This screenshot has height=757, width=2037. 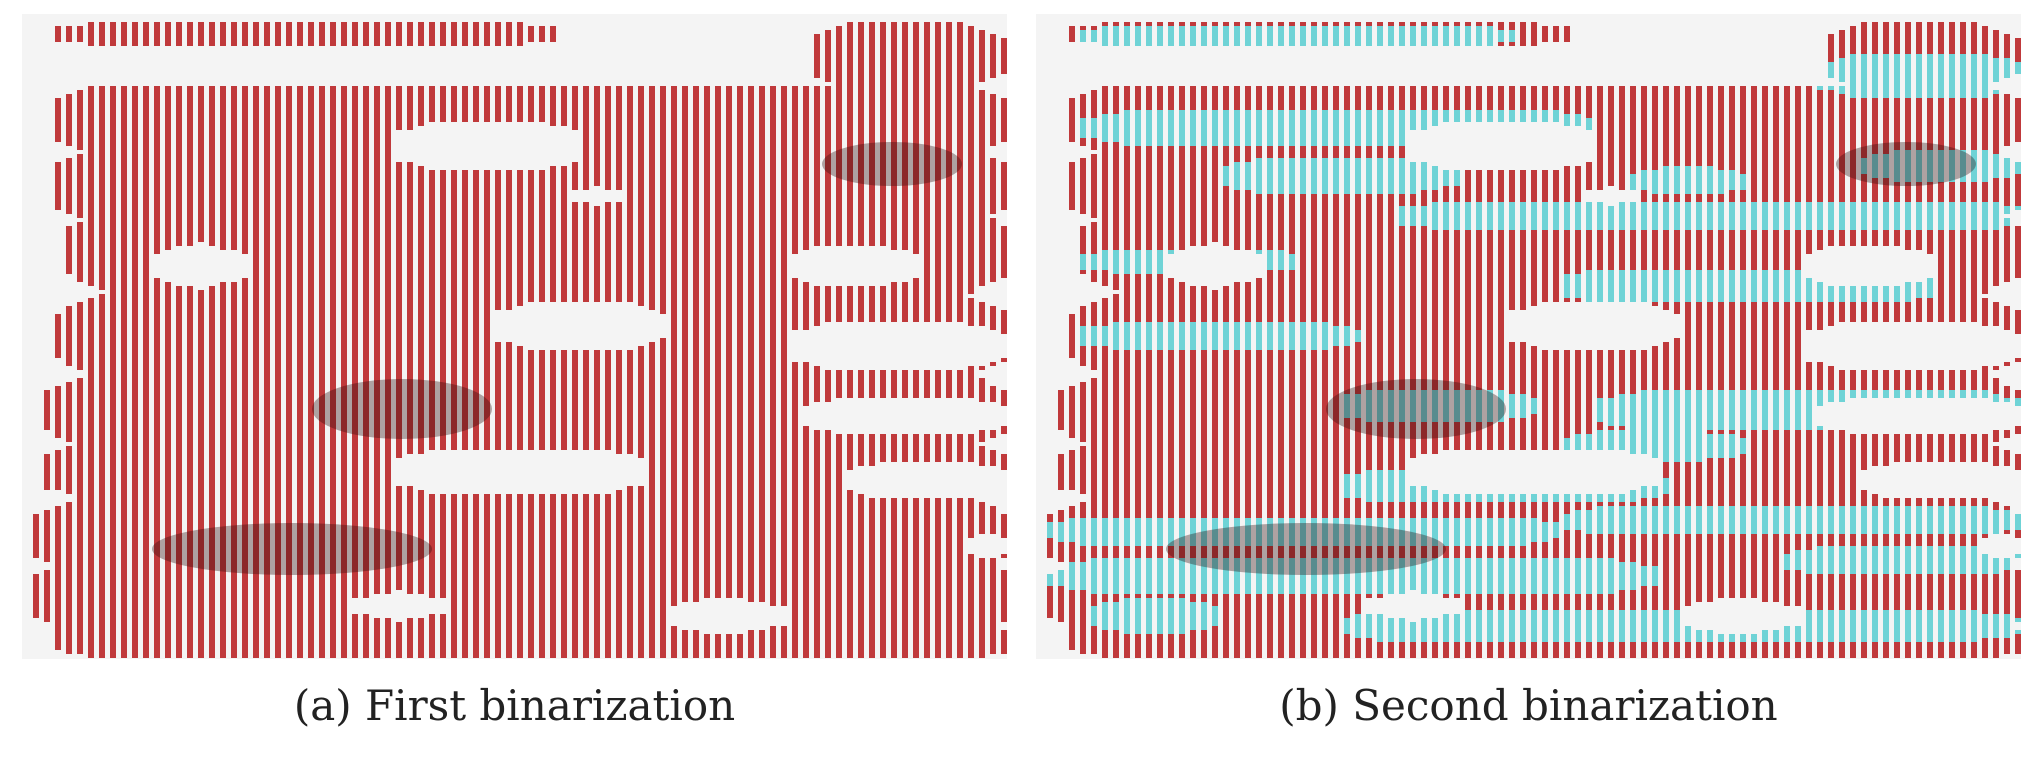 I want to click on caption-a: (a) First binarization, so click(x=514, y=705).